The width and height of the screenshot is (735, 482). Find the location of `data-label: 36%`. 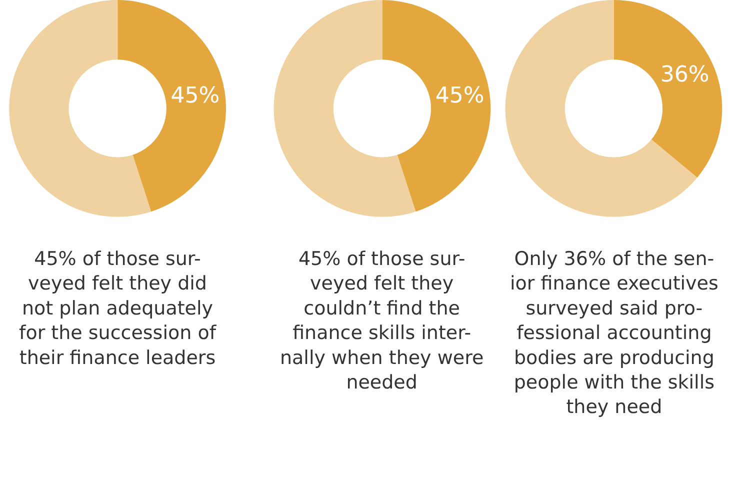

data-label: 36% is located at coordinates (685, 75).